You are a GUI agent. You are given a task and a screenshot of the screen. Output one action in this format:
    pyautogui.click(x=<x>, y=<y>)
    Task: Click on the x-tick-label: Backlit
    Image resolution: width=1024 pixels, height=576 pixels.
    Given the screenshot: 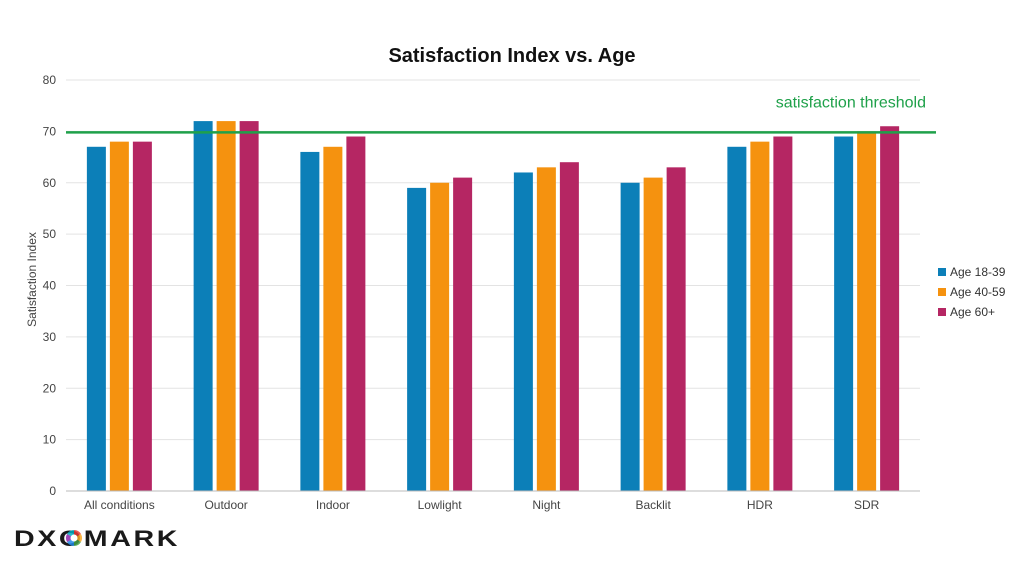 What is the action you would take?
    pyautogui.click(x=653, y=505)
    